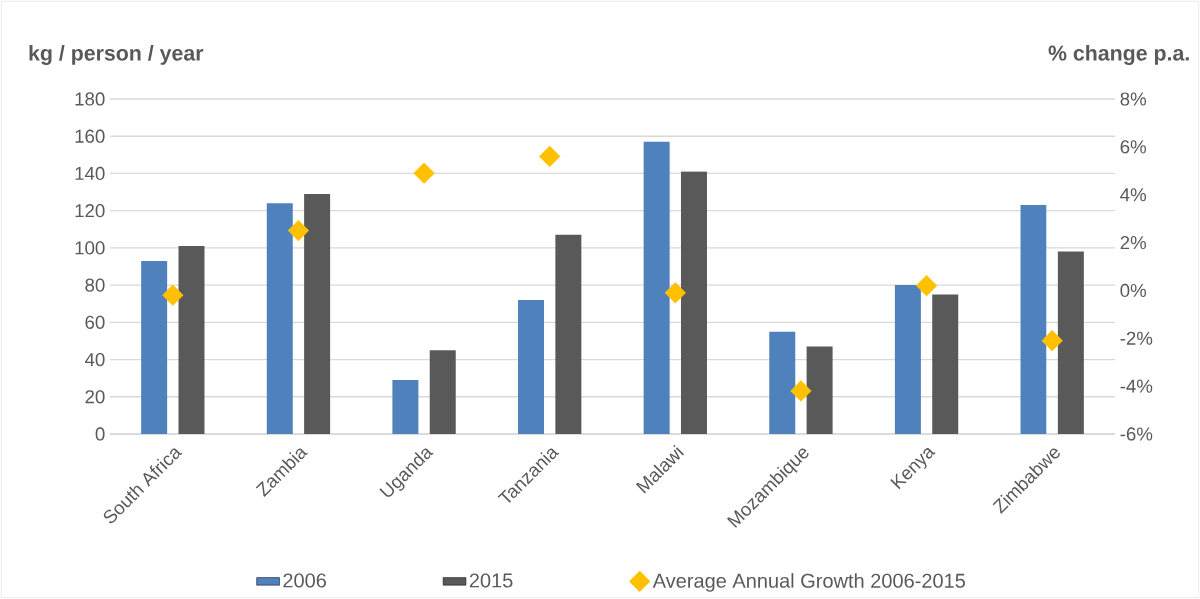 Image resolution: width=1200 pixels, height=599 pixels. I want to click on y2-tick-label: -6%, so click(1136, 434).